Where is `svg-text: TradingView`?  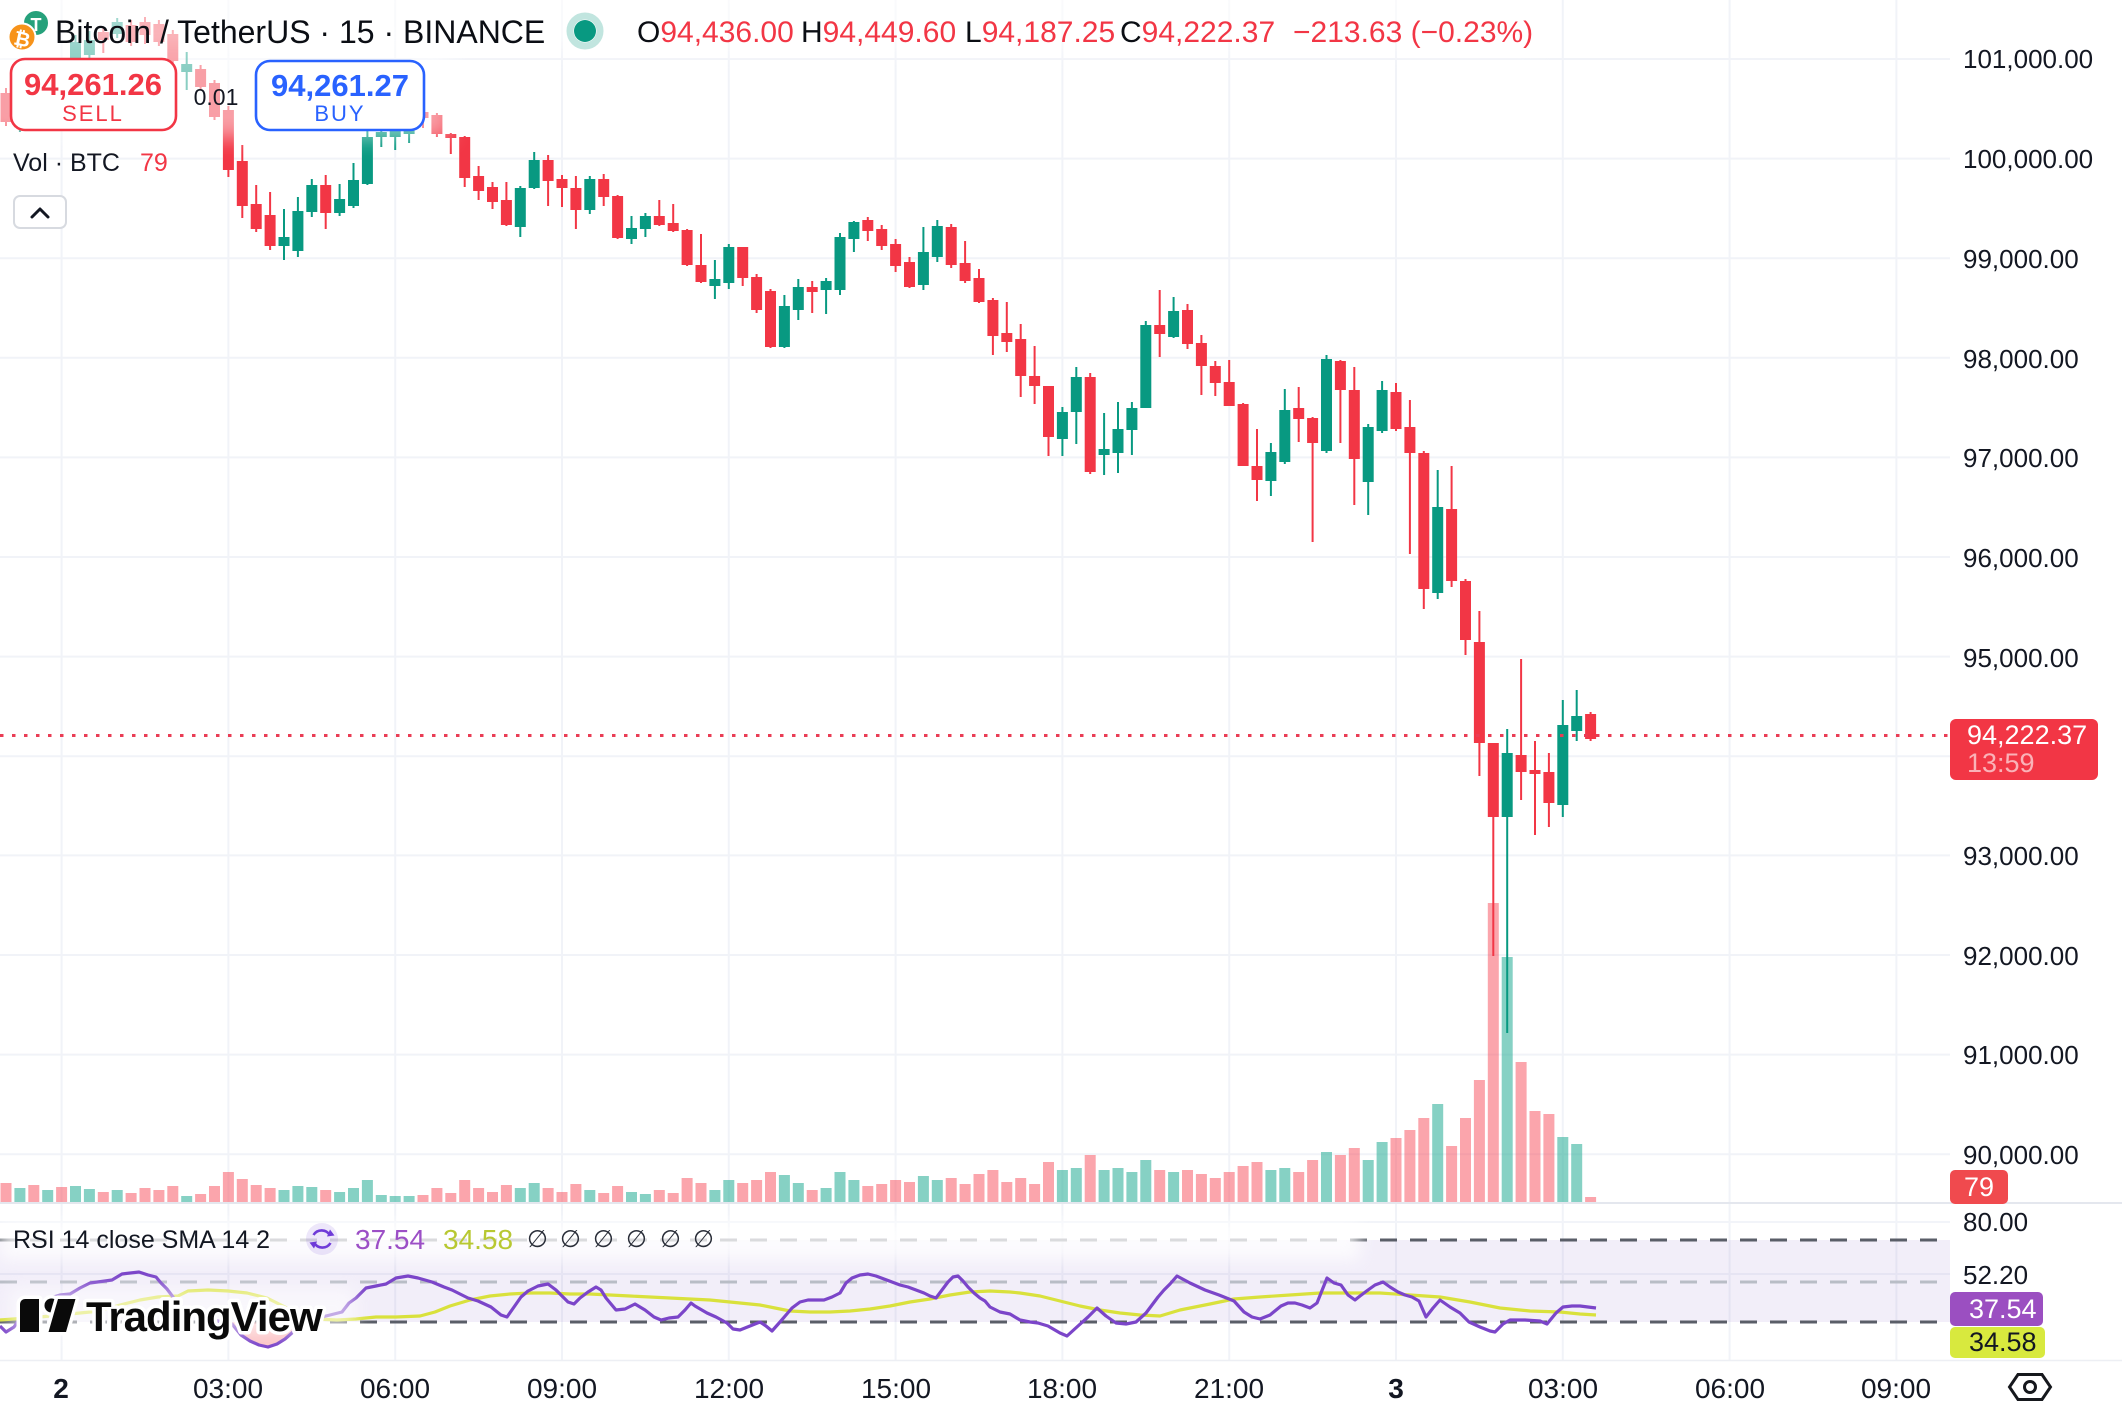 svg-text: TradingView is located at coordinates (204, 1316).